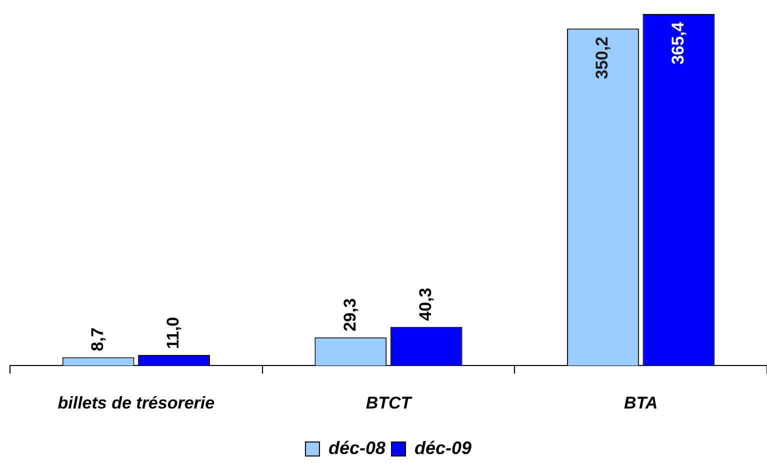 The image size is (767, 468). What do you see at coordinates (389, 402) in the screenshot?
I see `x-tick-label: BTCT` at bounding box center [389, 402].